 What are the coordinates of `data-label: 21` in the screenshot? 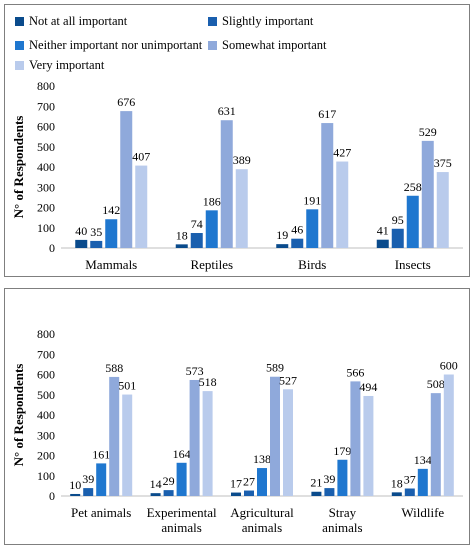 It's located at (316, 483).